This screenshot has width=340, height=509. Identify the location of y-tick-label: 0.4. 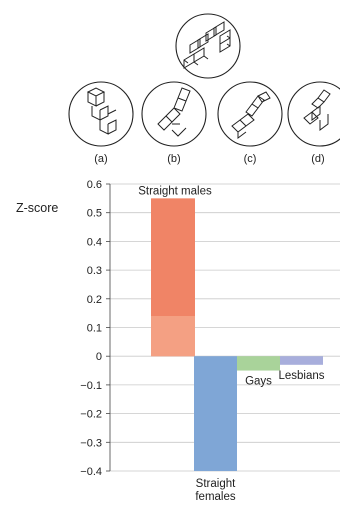
(94, 242).